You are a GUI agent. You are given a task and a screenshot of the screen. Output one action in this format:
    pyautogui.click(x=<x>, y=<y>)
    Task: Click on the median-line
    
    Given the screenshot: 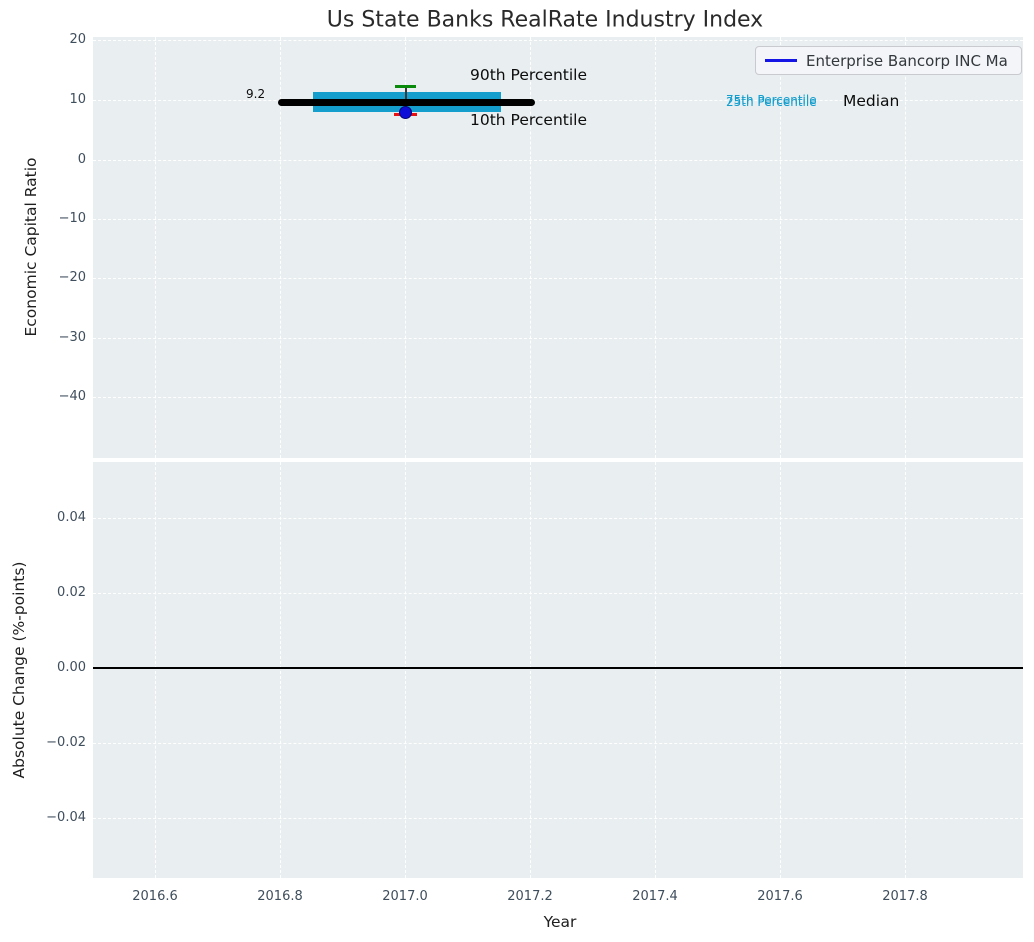 What is the action you would take?
    pyautogui.click(x=406, y=102)
    